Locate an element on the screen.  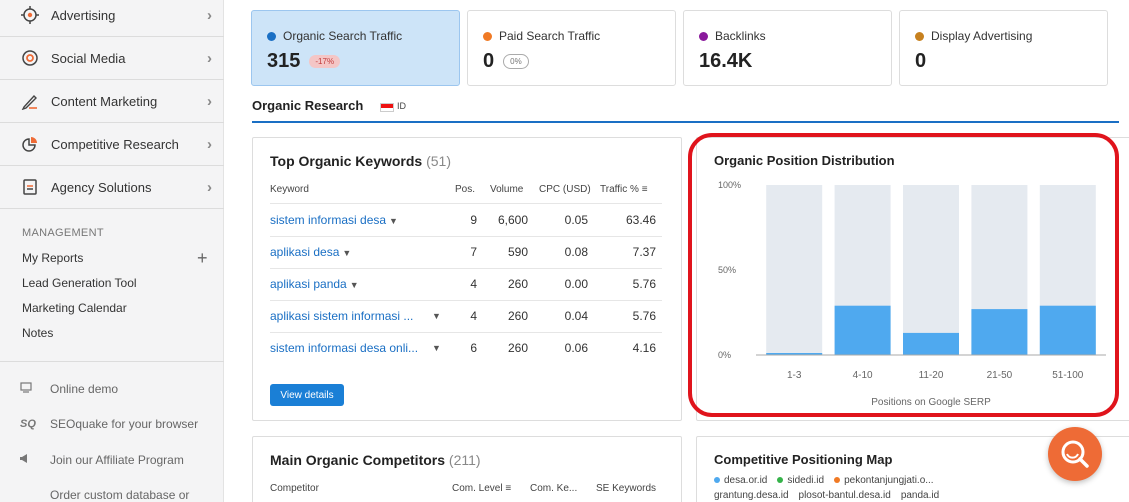
sidebar-footer-online-demo: Online demo is located at coordinates (69, 389).